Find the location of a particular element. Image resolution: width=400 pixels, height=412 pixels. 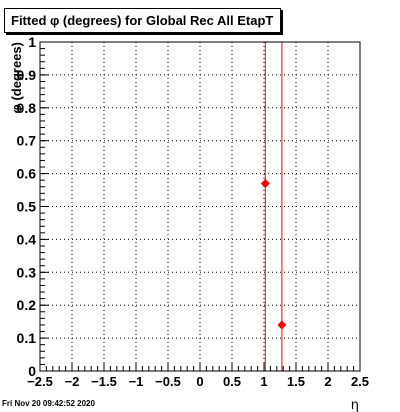

y-tick-label: 0.3 is located at coordinates (27, 272).